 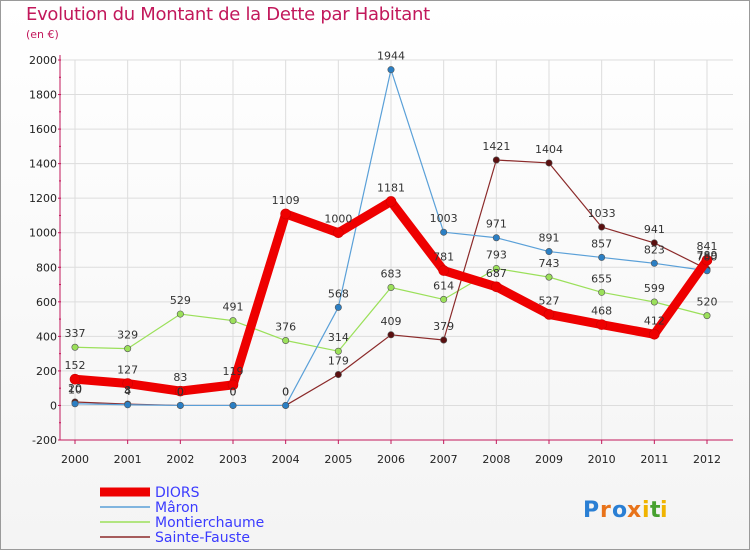 What do you see at coordinates (75, 333) in the screenshot?
I see `data-label-montierchaume: 337` at bounding box center [75, 333].